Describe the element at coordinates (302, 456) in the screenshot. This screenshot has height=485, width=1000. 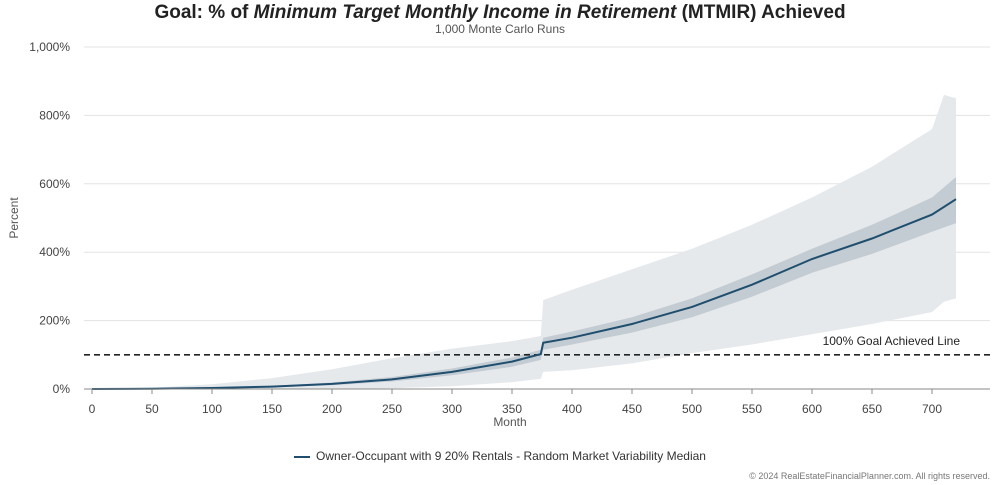
I see `legend-swatch` at that location.